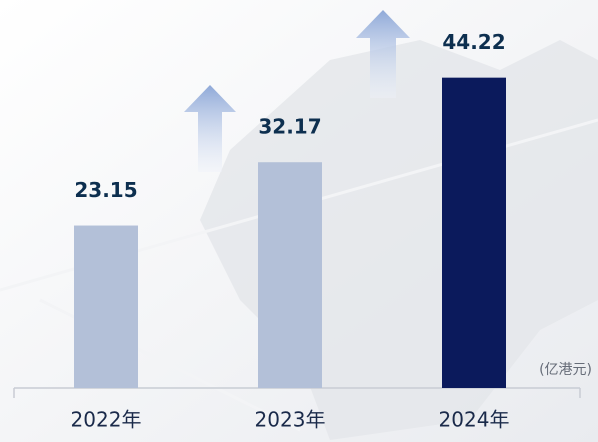  What do you see at coordinates (474, 420) in the screenshot?
I see `x-tick-label: 2024年` at bounding box center [474, 420].